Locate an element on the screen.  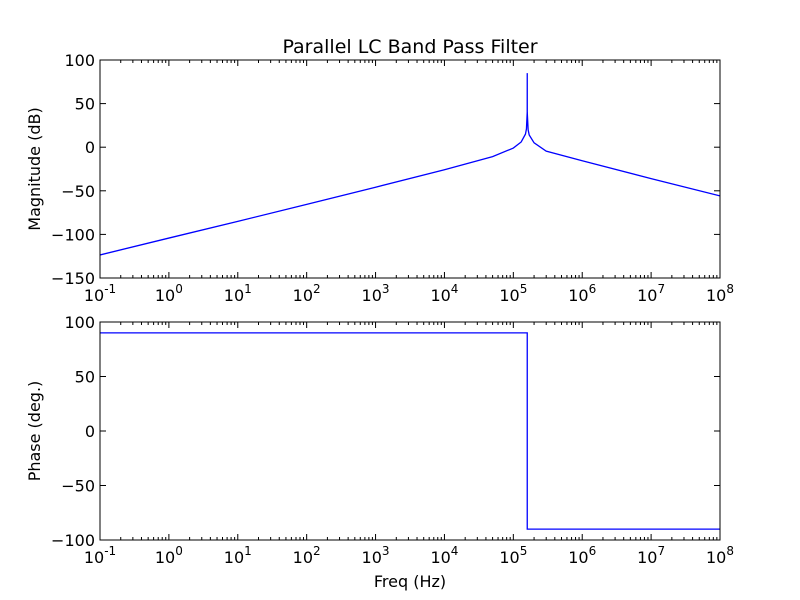
y-tick-label: −150 is located at coordinates (73, 278).